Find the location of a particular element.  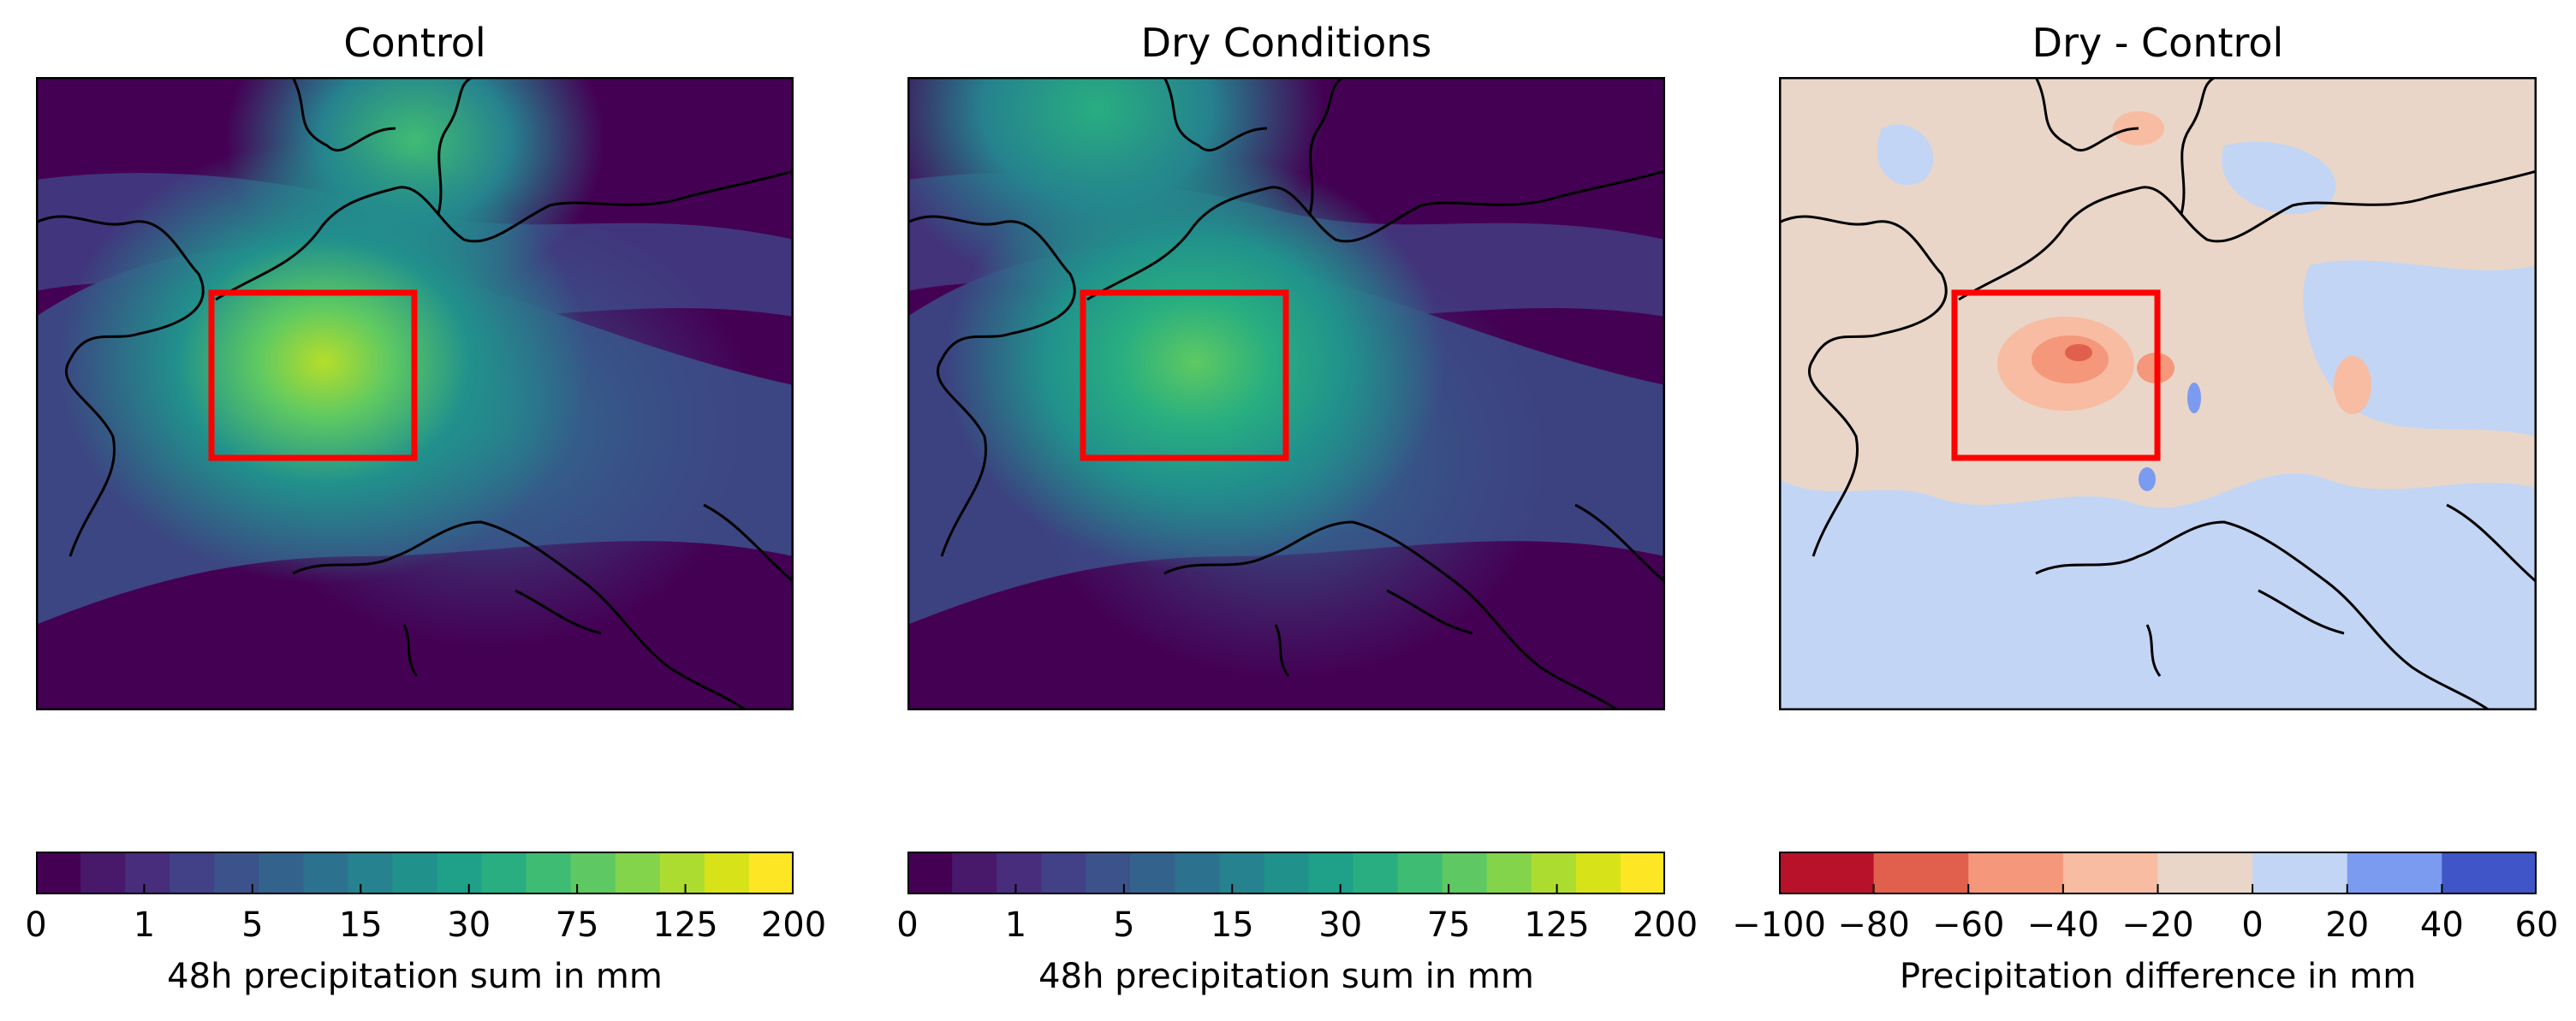

panel-title-control: Control is located at coordinates (415, 43).